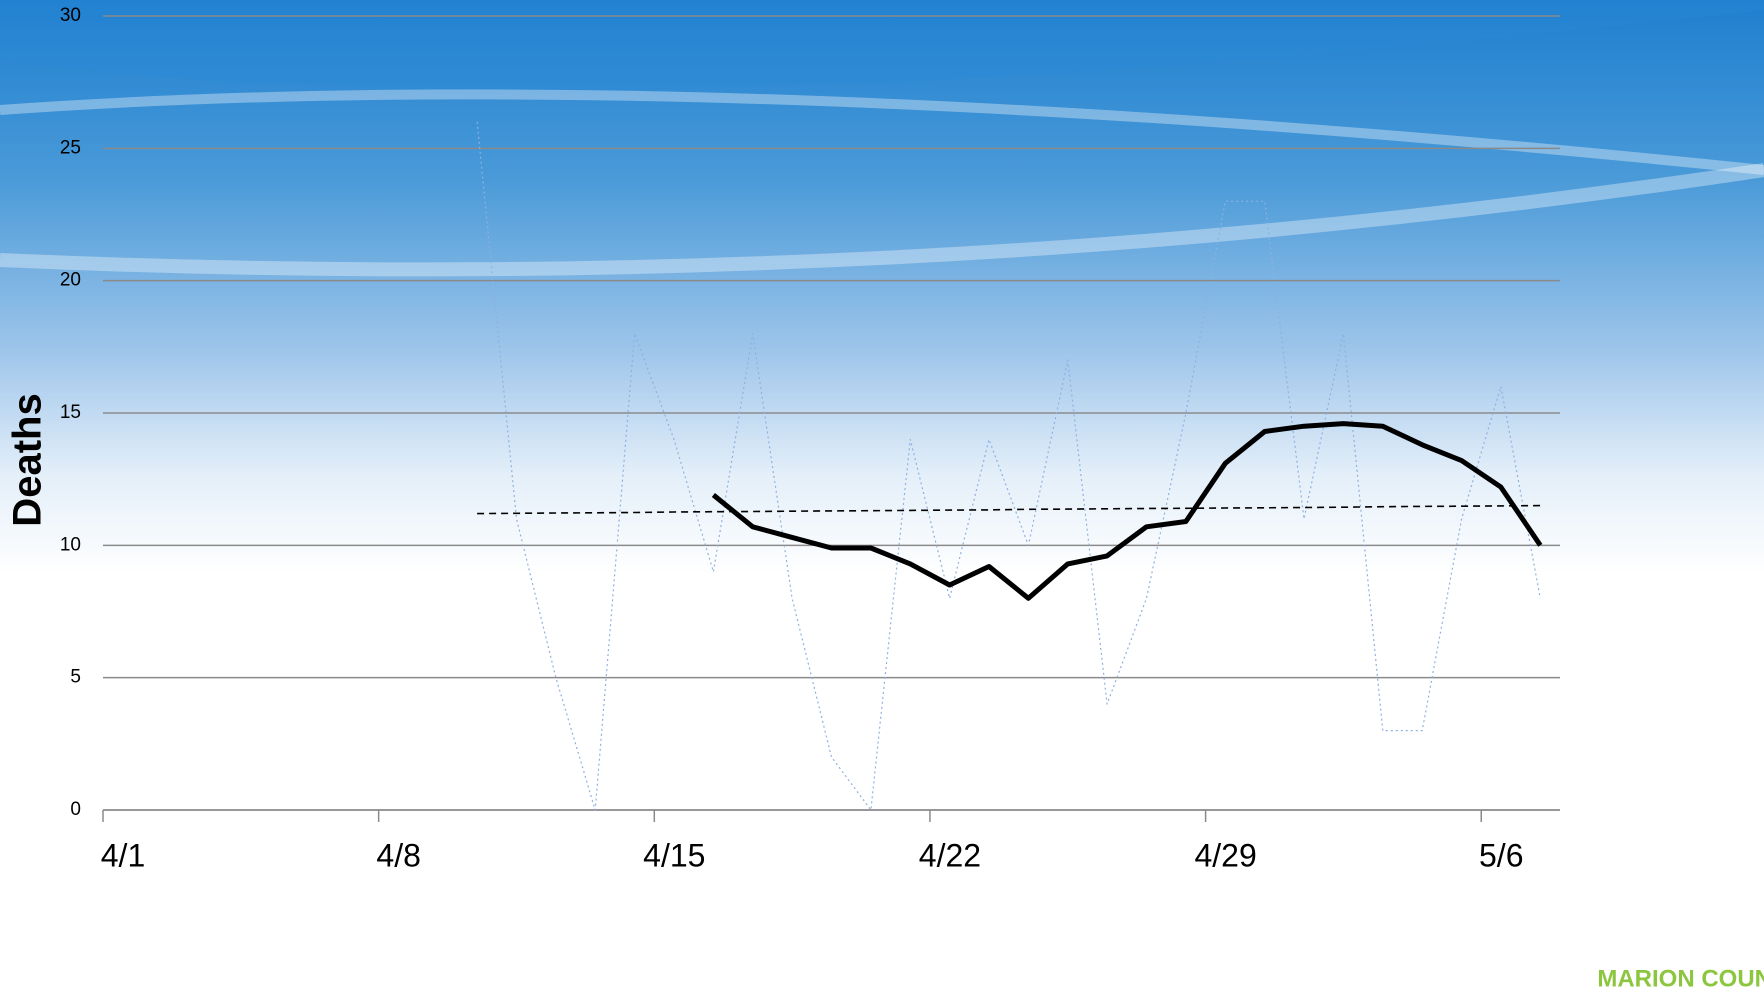 The width and height of the screenshot is (1764, 991). Describe the element at coordinates (950, 855) in the screenshot. I see `x-tick-label: 4/22` at that location.